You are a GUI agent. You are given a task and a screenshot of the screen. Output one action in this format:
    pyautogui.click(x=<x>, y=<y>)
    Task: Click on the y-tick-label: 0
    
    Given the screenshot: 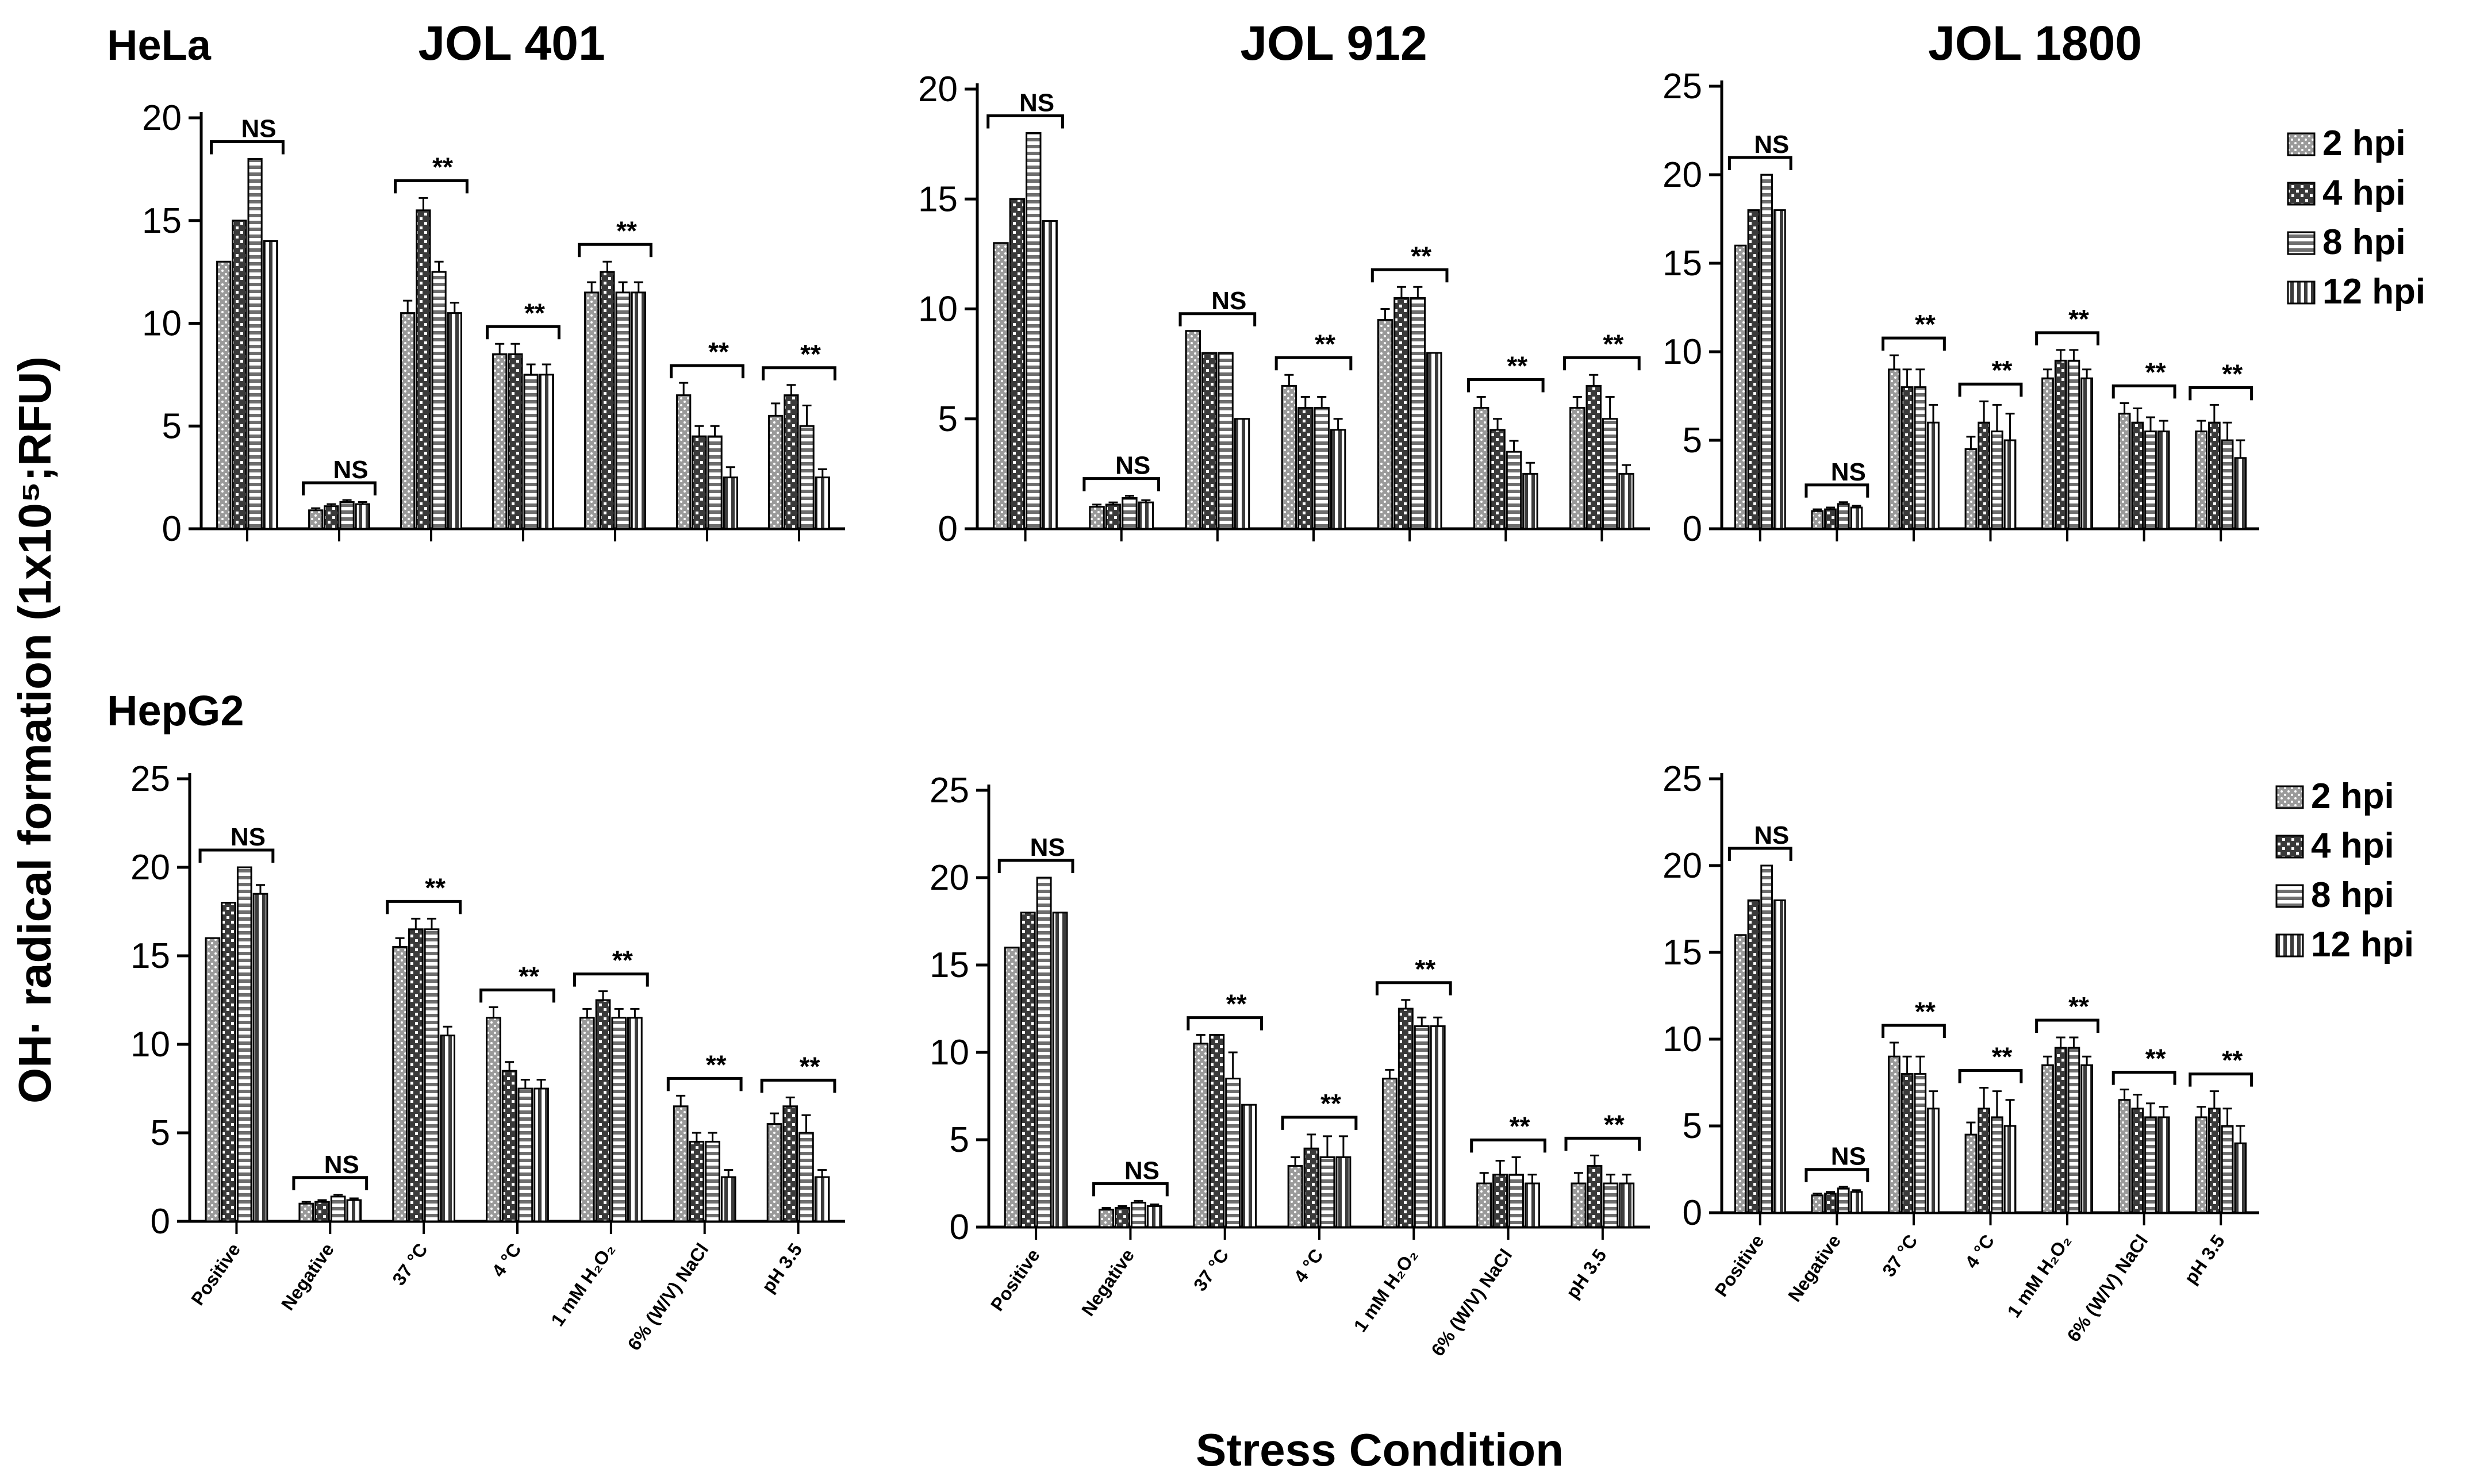 What is the action you would take?
    pyautogui.click(x=948, y=529)
    